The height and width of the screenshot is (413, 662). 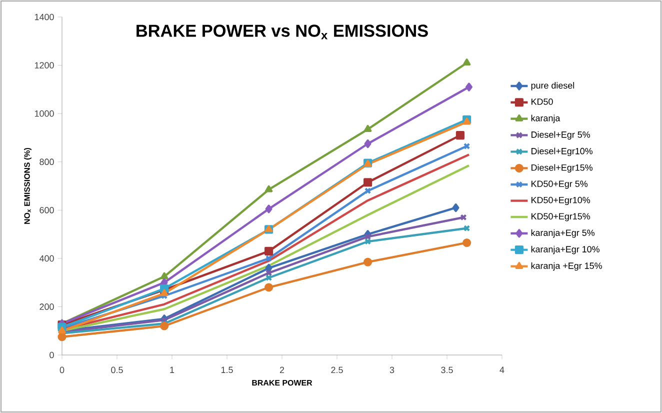 I want to click on chart-title: BRAKE POWER vs NO$_{x}$ EMISSIONS, so click(x=282, y=32).